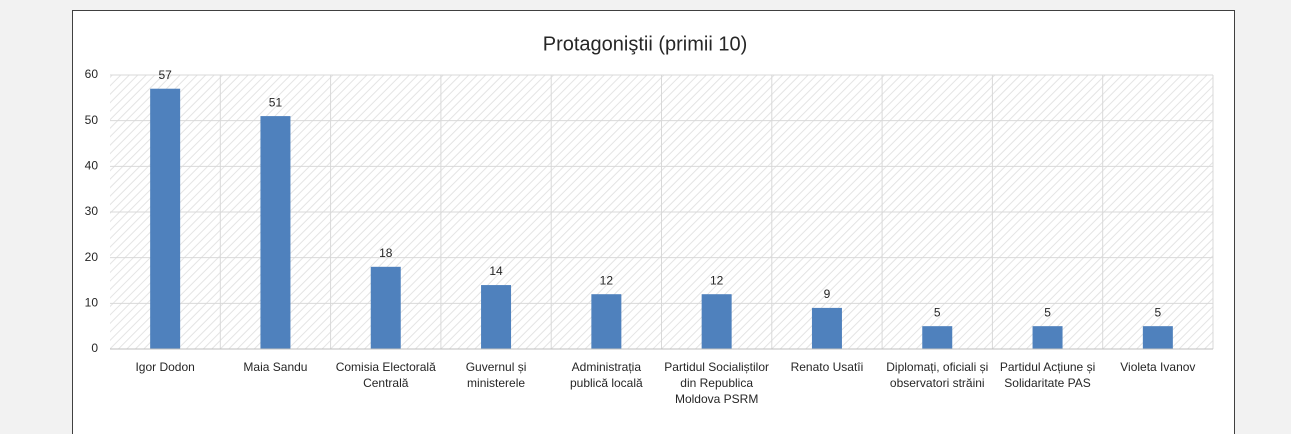 Image resolution: width=1291 pixels, height=434 pixels. What do you see at coordinates (386, 253) in the screenshot?
I see `data-label: 18` at bounding box center [386, 253].